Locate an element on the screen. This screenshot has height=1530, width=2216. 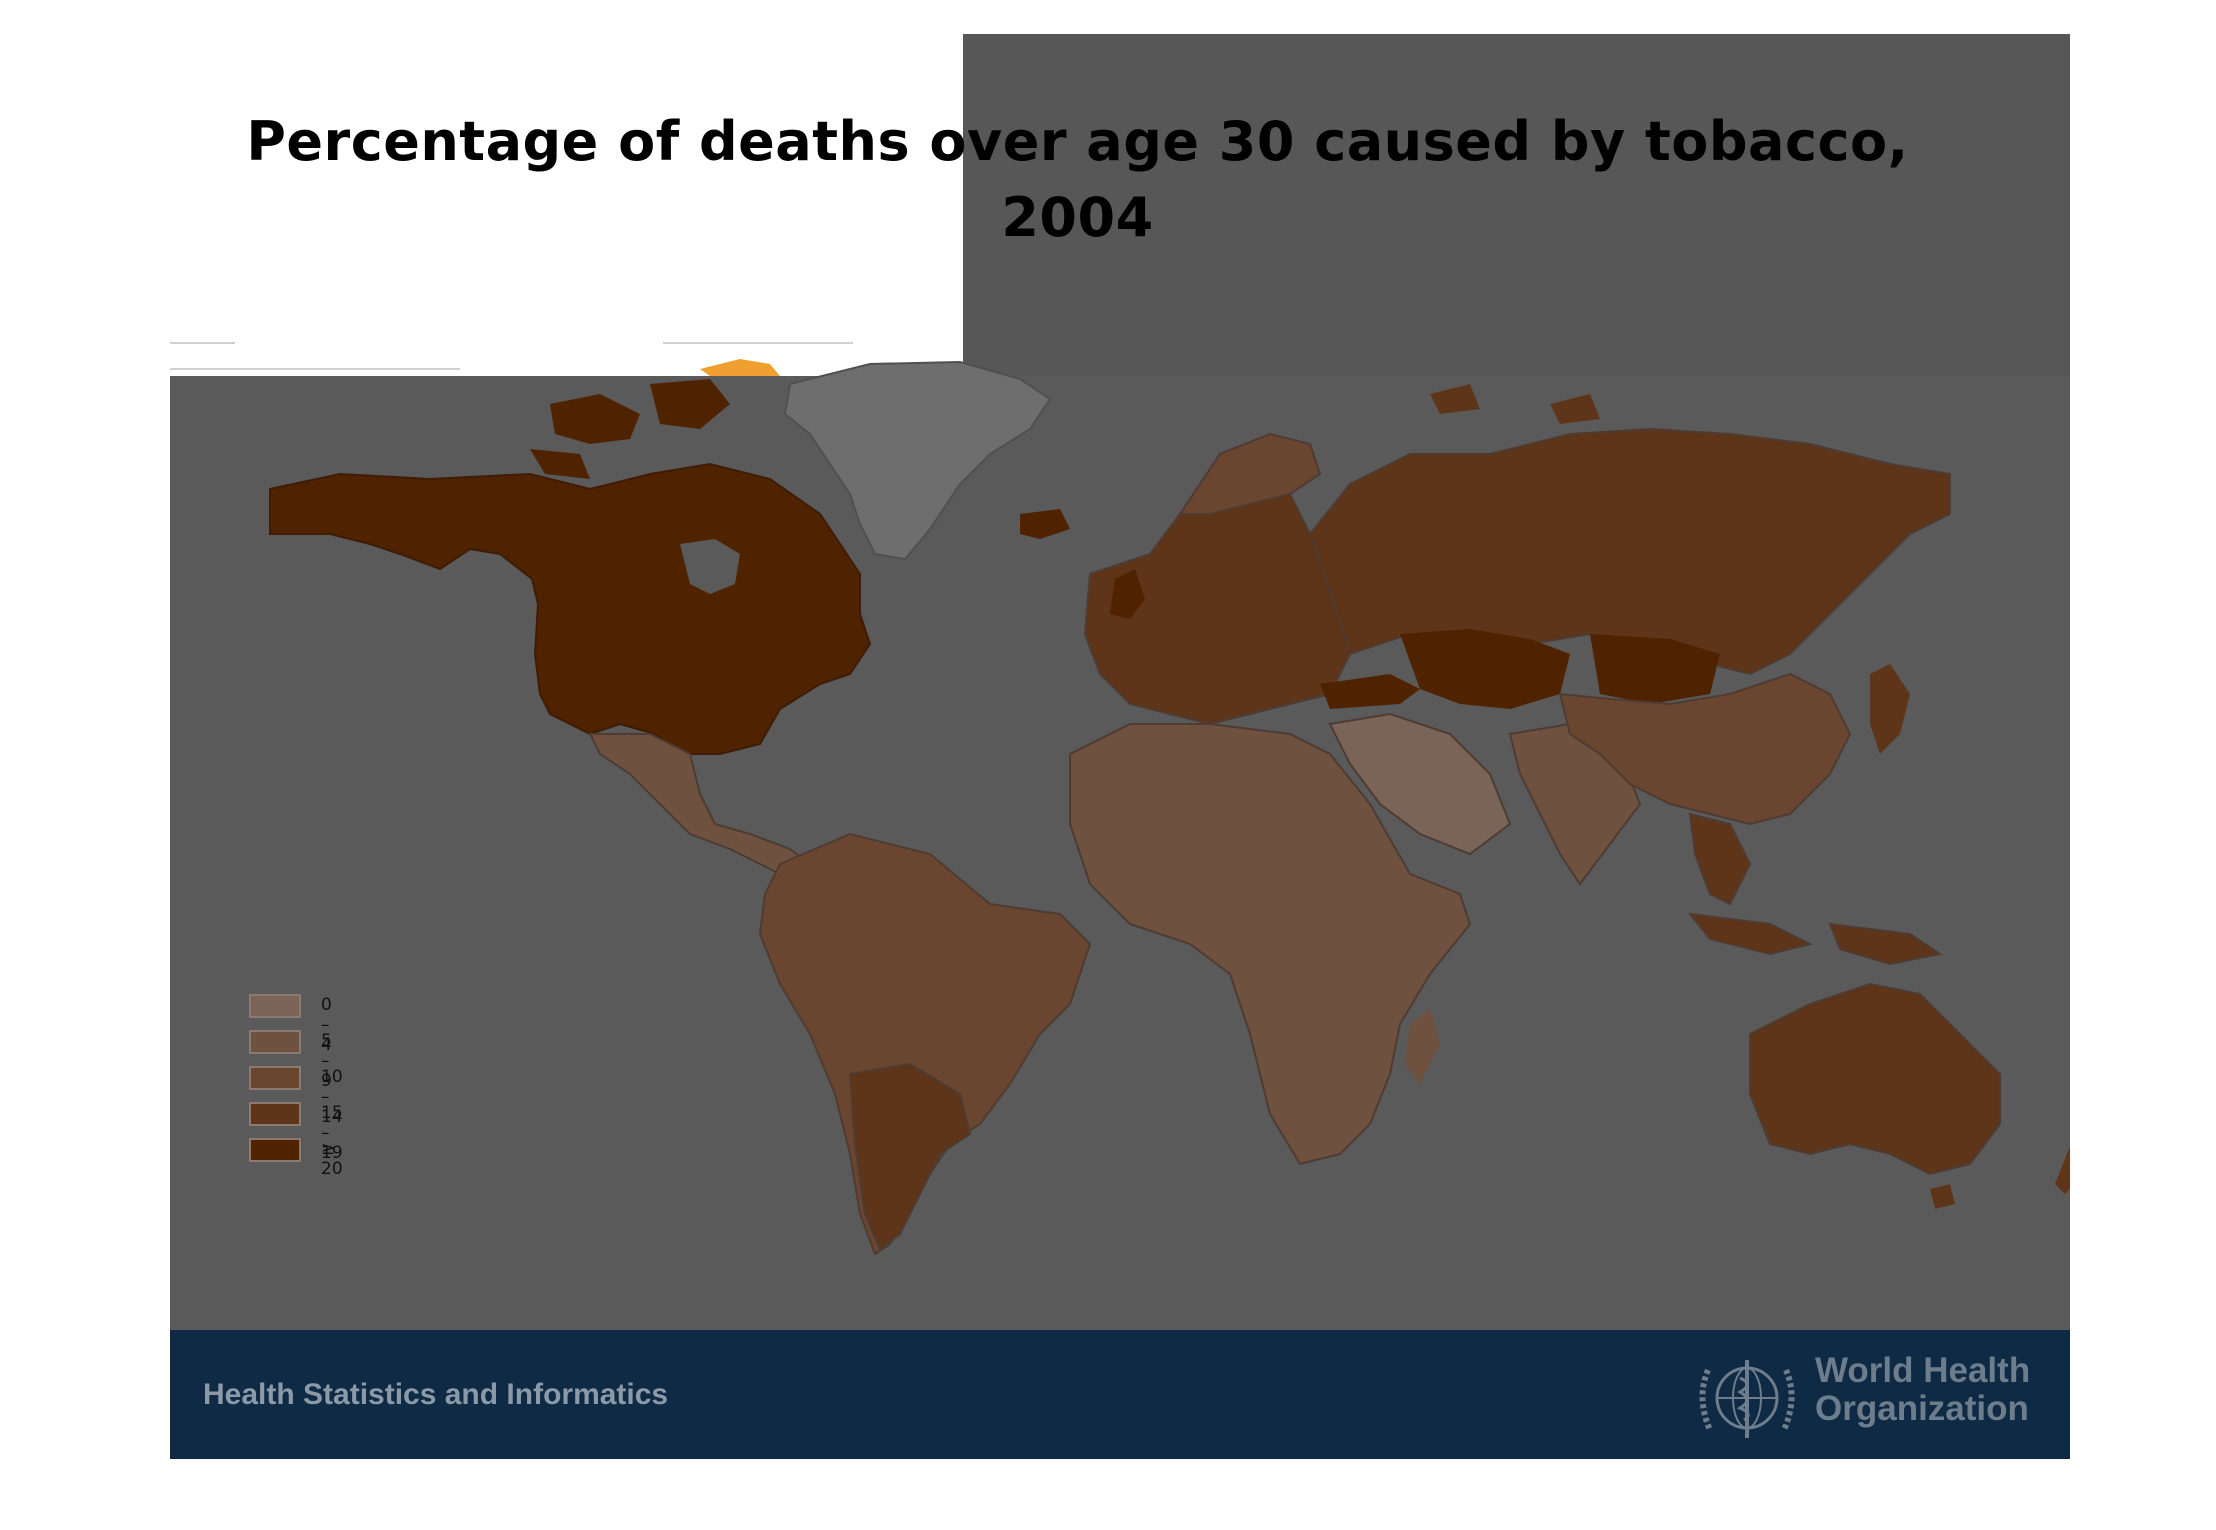
region-china is located at coordinates (1705, 749).